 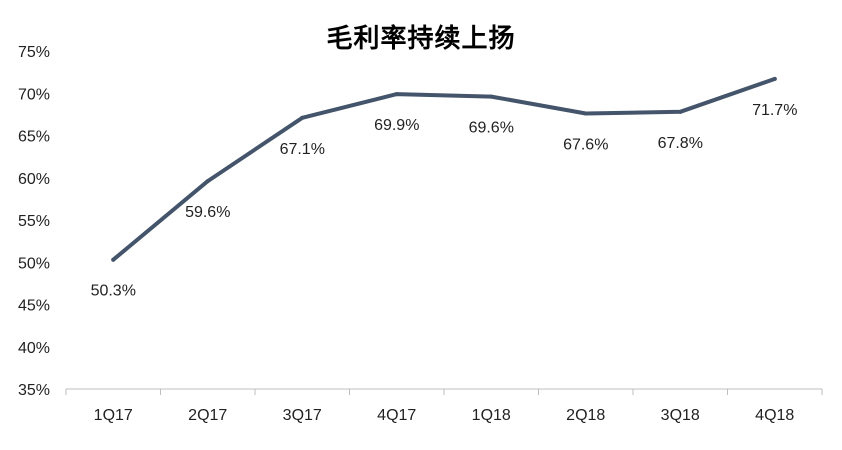 I want to click on y-tick-label: 45%, so click(x=34, y=306).